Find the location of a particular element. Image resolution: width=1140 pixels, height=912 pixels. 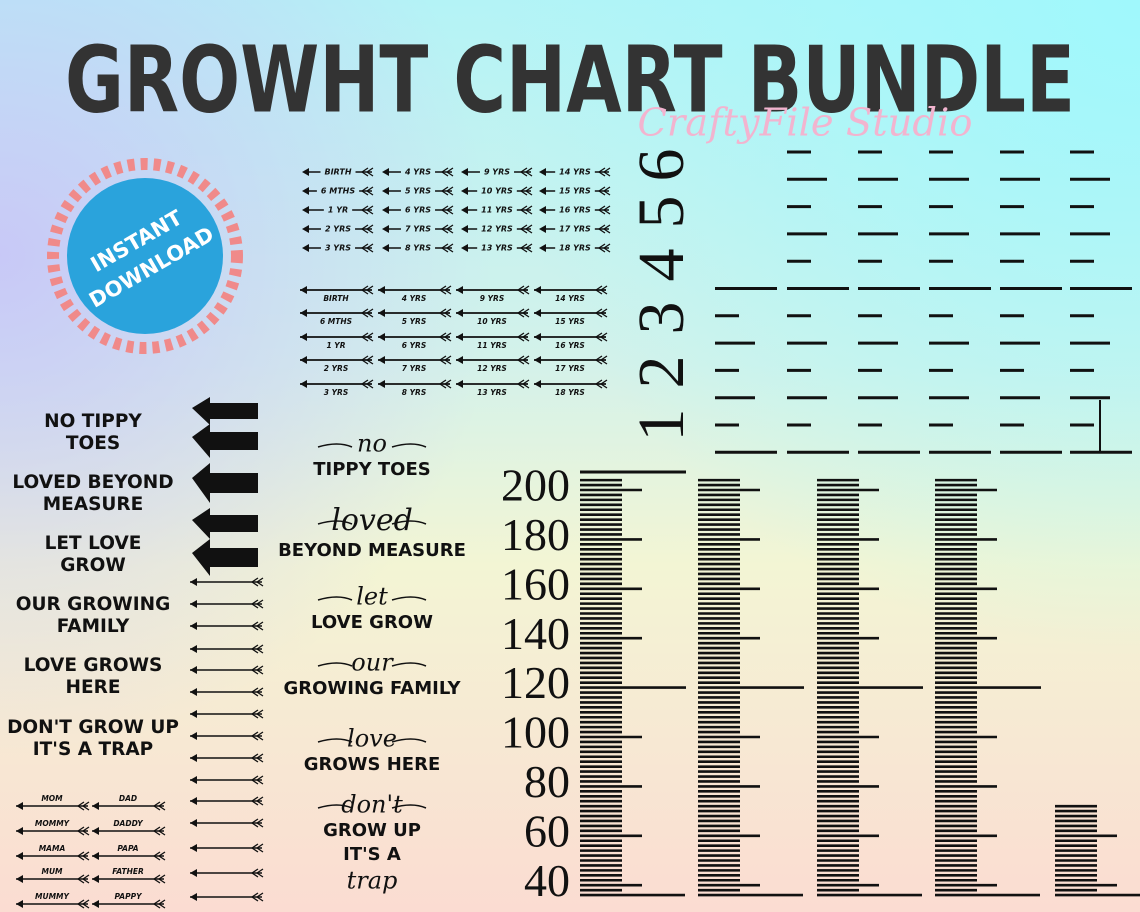

family-label: MOMMY is located at coordinates (53, 823).